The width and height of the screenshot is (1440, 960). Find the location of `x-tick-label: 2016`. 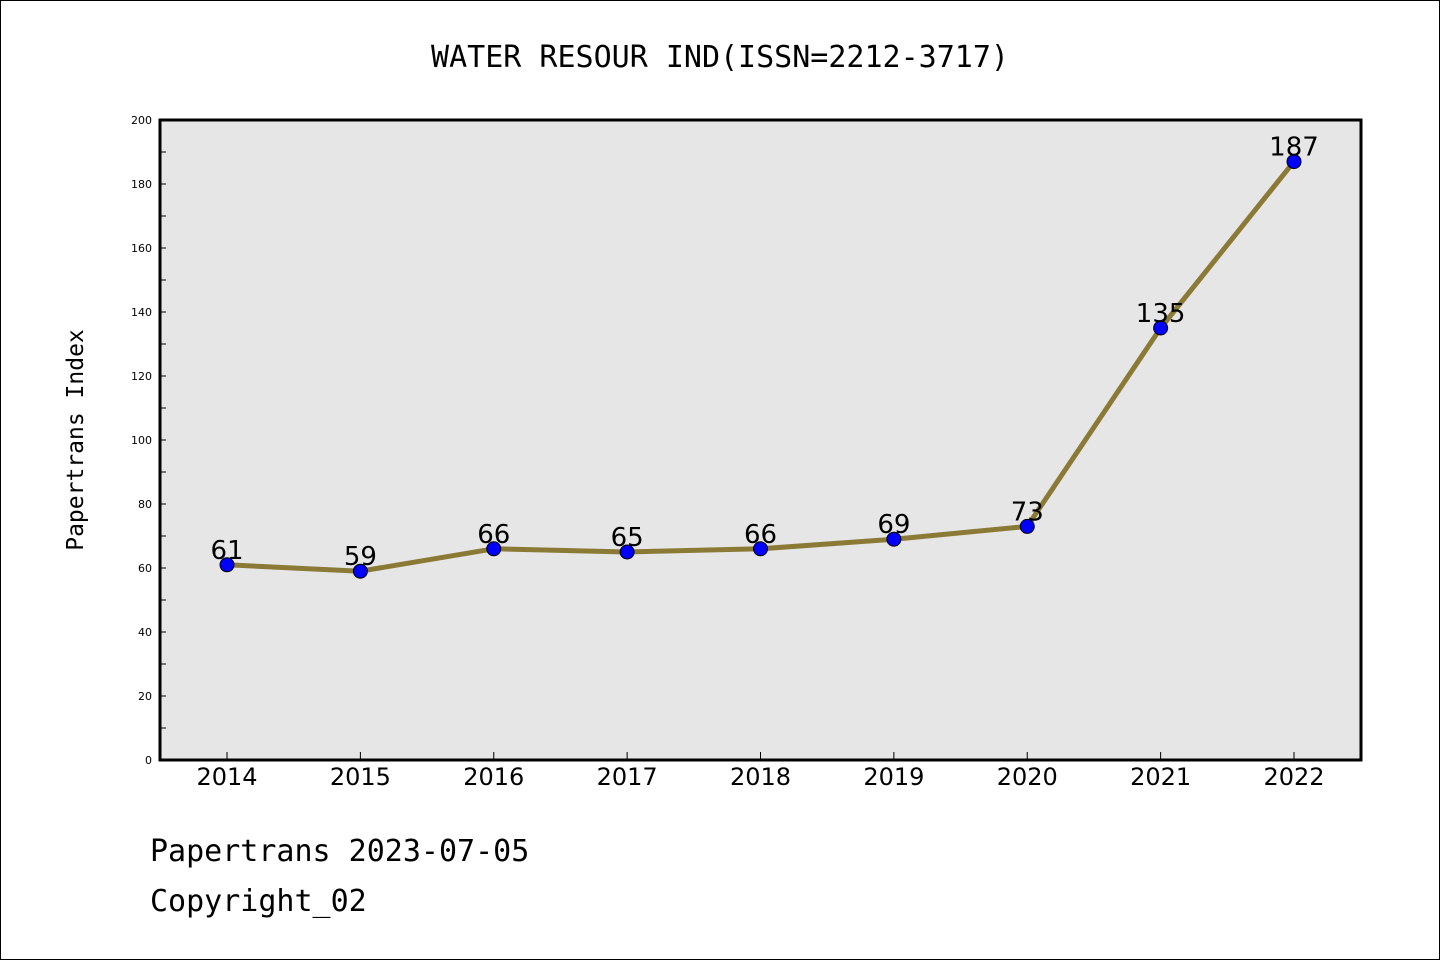

x-tick-label: 2016 is located at coordinates (493, 777).